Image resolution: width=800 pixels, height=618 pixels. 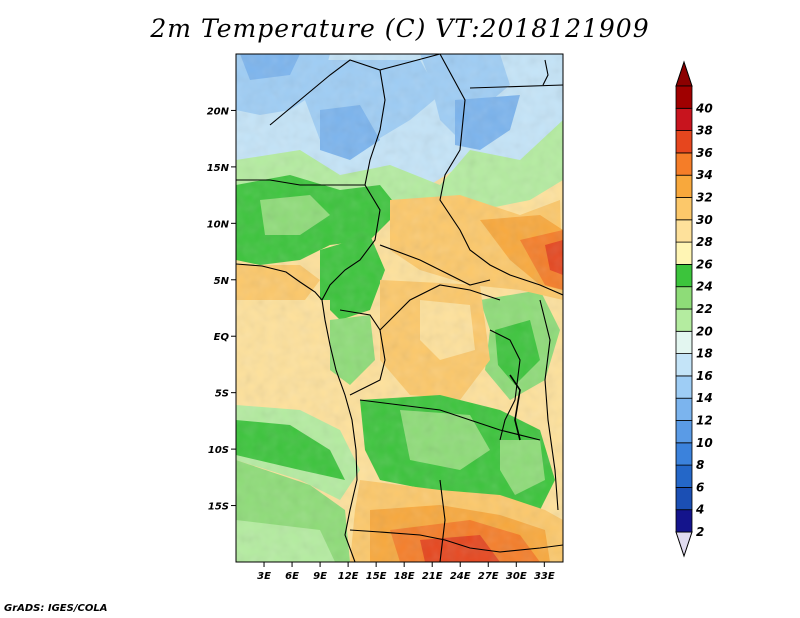 What do you see at coordinates (516, 576) in the screenshot?
I see `lon-tick-label: 30E` at bounding box center [516, 576].